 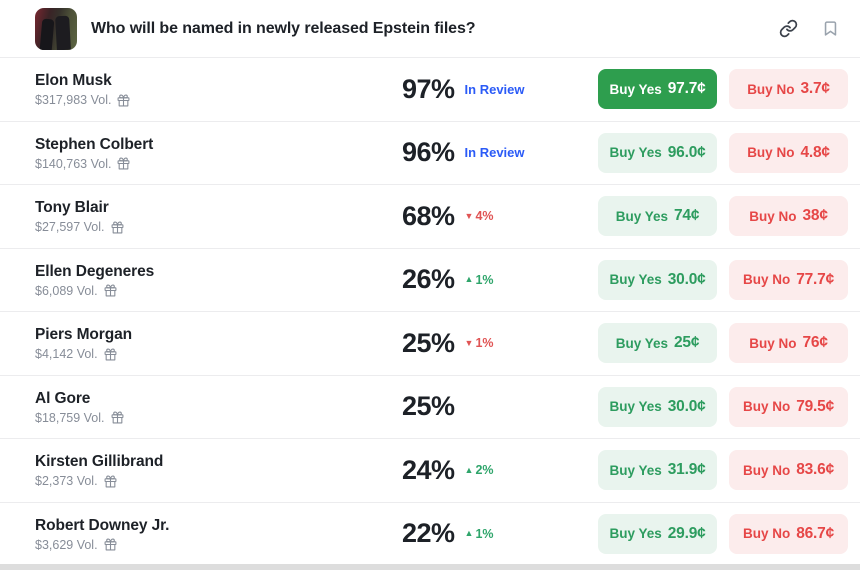 I want to click on outcome-volume-line: $2,373 Vol., so click(x=218, y=481).